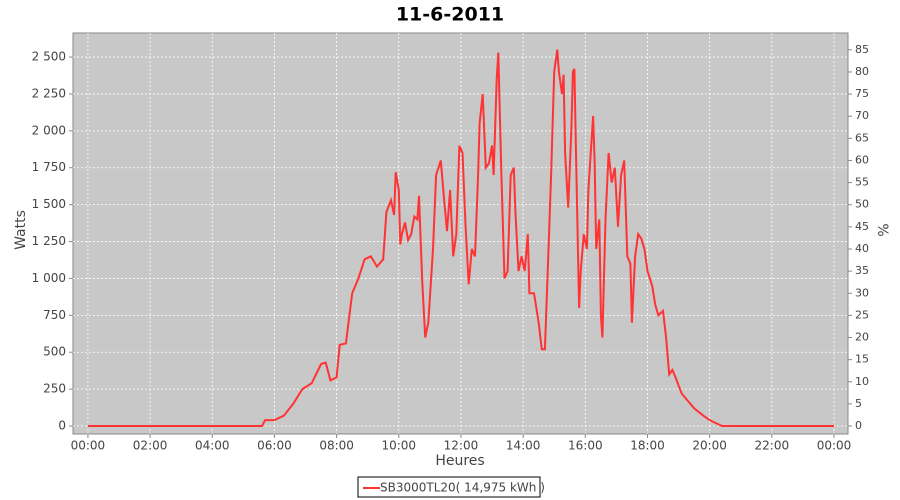 Image resolution: width=900 pixels, height=500 pixels. What do you see at coordinates (336, 446) in the screenshot?
I see `x-tick-label: 08:00` at bounding box center [336, 446].